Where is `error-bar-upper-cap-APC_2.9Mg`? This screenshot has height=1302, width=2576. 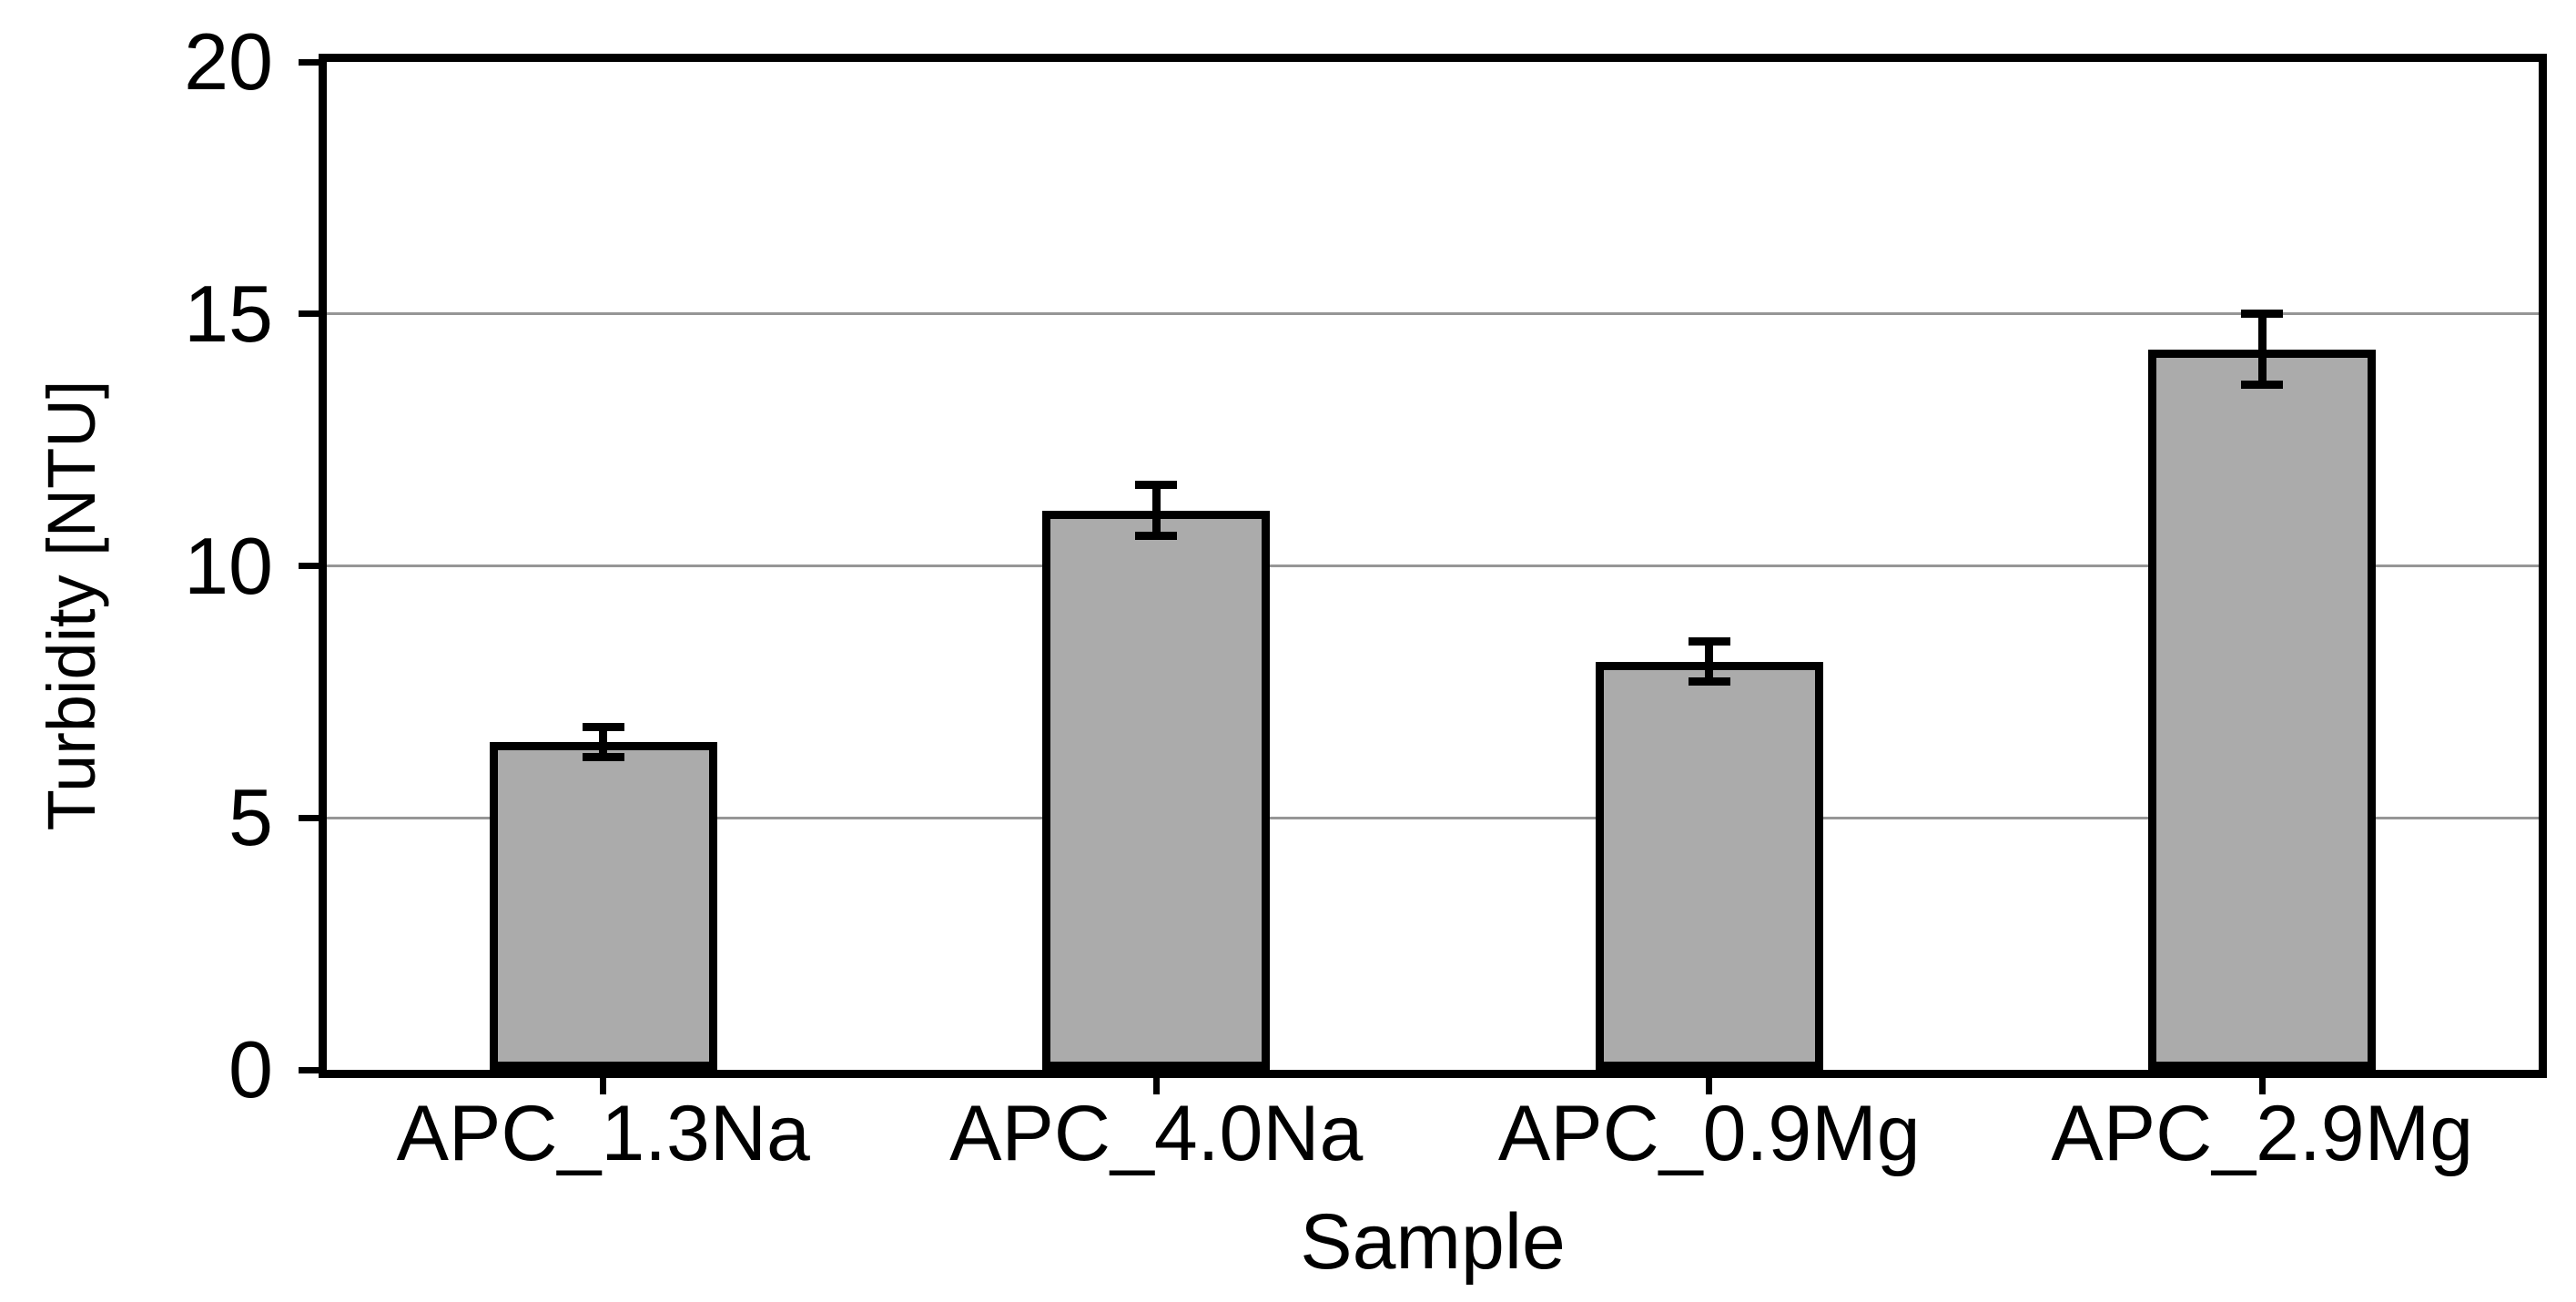
error-bar-upper-cap-APC_2.9Mg is located at coordinates (2262, 314).